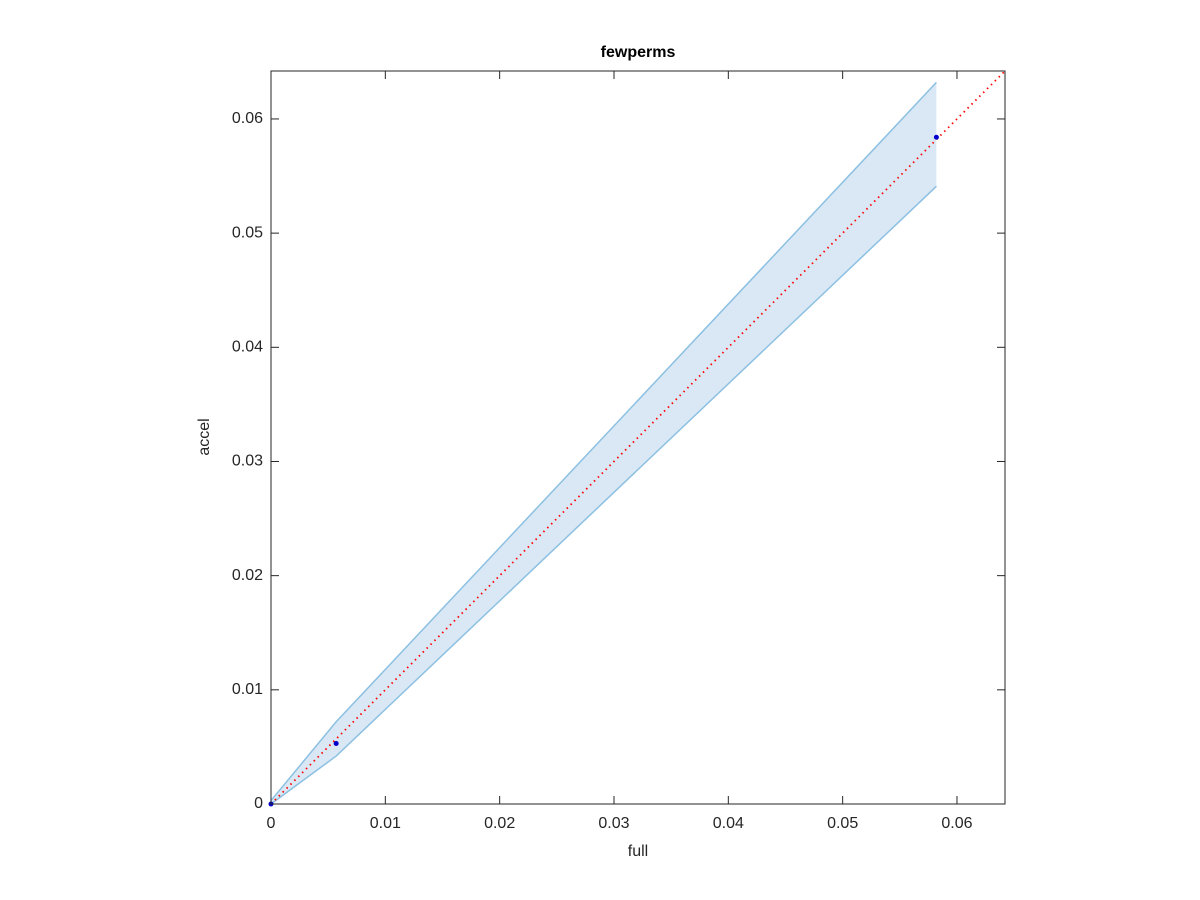 This screenshot has height=900, width=1200. What do you see at coordinates (204, 436) in the screenshot?
I see `y-axis-label: accel` at bounding box center [204, 436].